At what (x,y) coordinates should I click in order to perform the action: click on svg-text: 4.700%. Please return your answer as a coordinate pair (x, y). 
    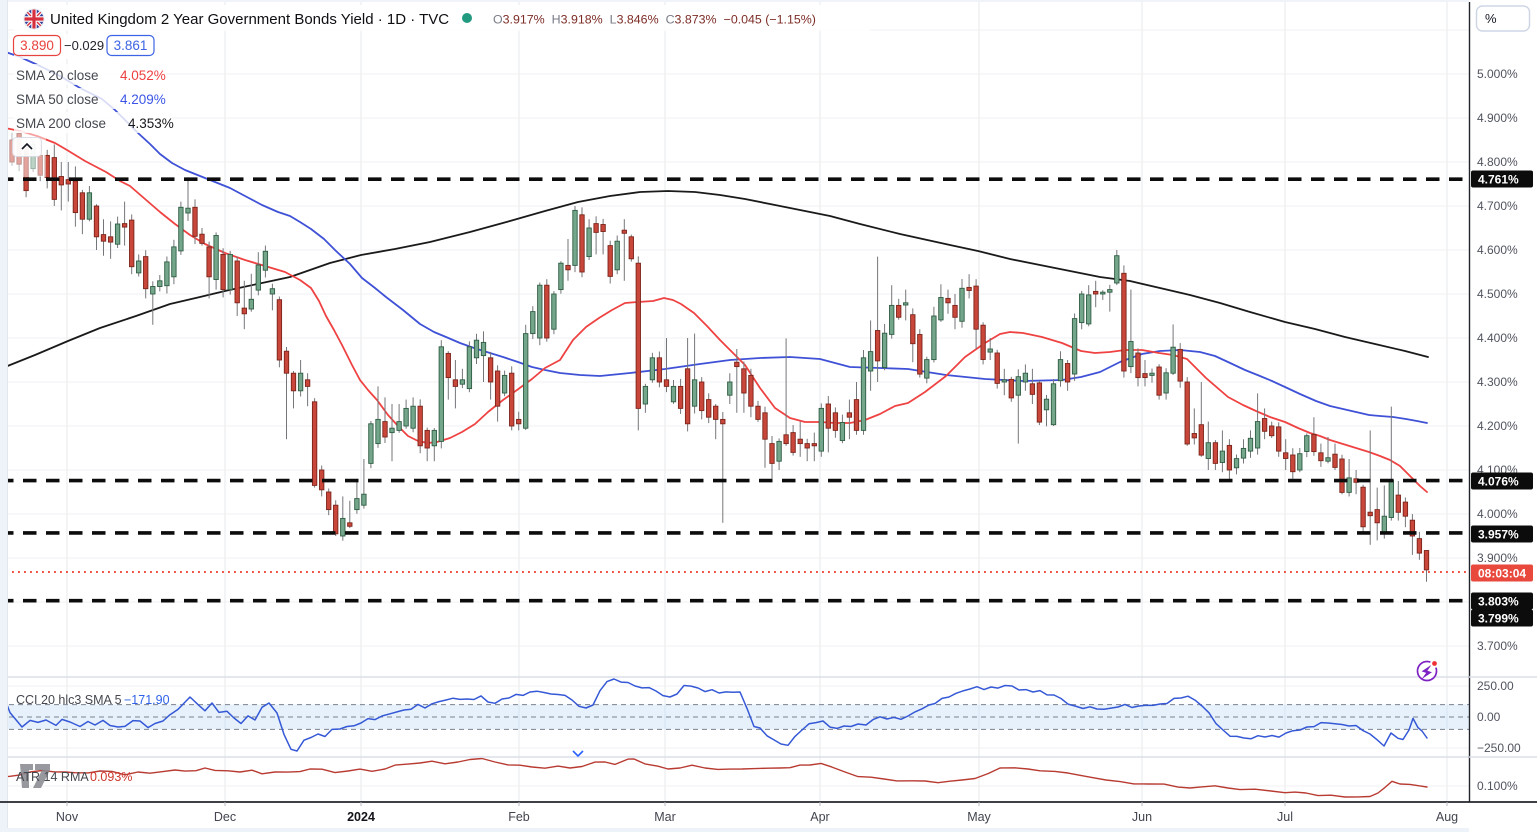
    Looking at the image, I should click on (1497, 206).